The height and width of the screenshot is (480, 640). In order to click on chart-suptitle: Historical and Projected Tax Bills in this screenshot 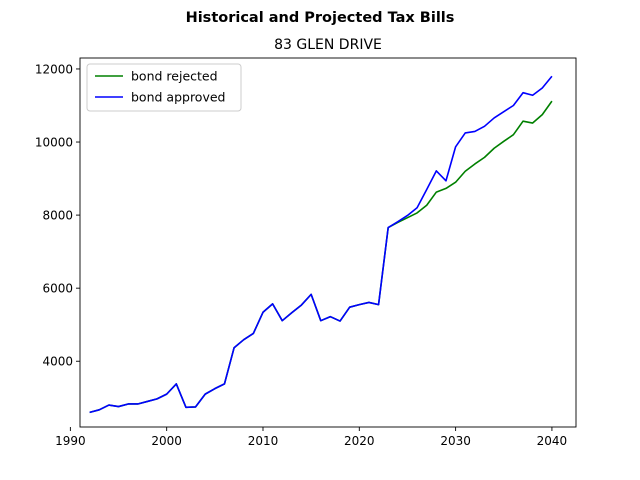, I will do `click(320, 18)`.